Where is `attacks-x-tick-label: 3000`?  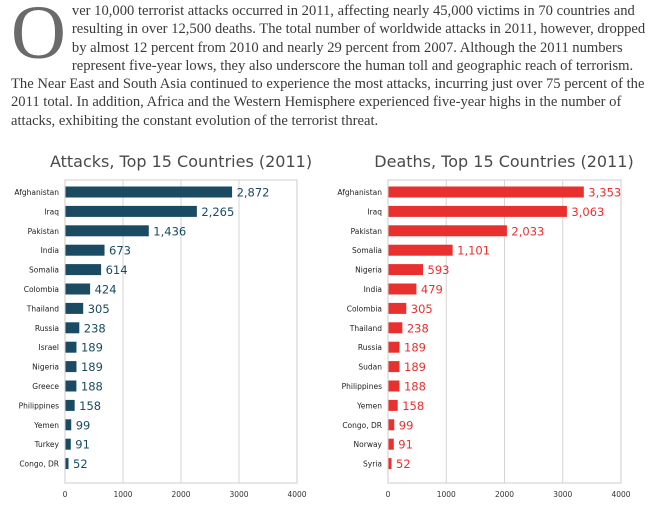
attacks-x-tick-label: 3000 is located at coordinates (238, 494).